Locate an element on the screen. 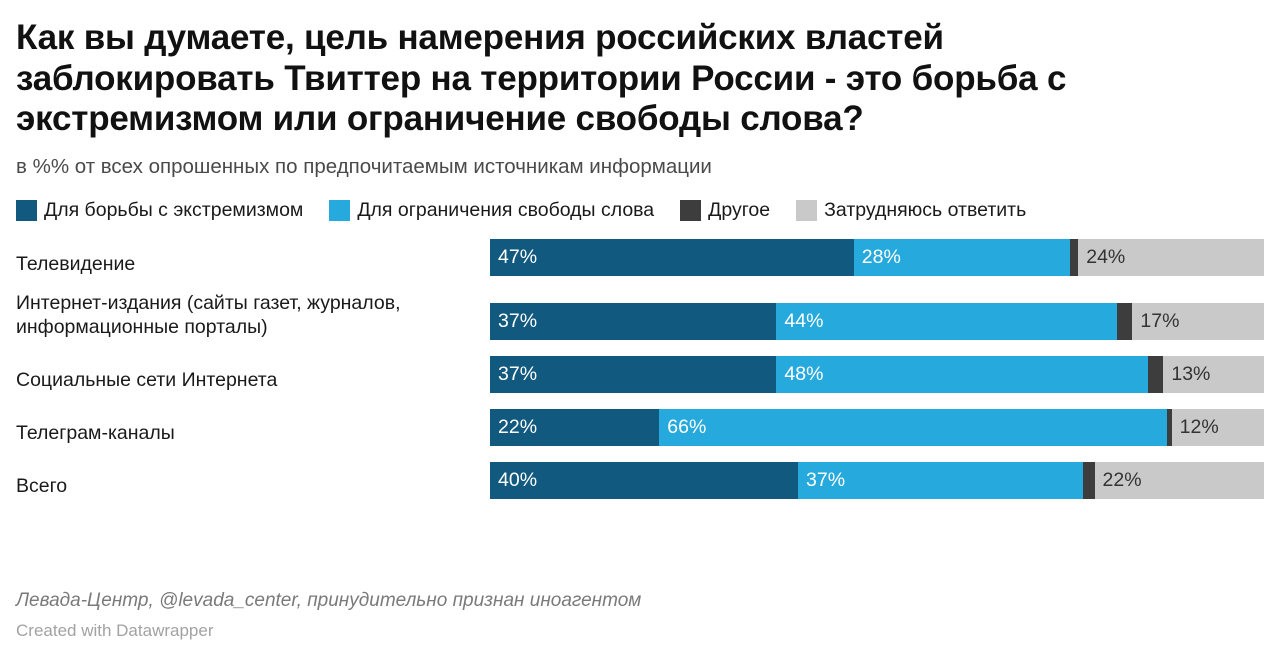  bar-segment-value: 44% is located at coordinates (804, 320).